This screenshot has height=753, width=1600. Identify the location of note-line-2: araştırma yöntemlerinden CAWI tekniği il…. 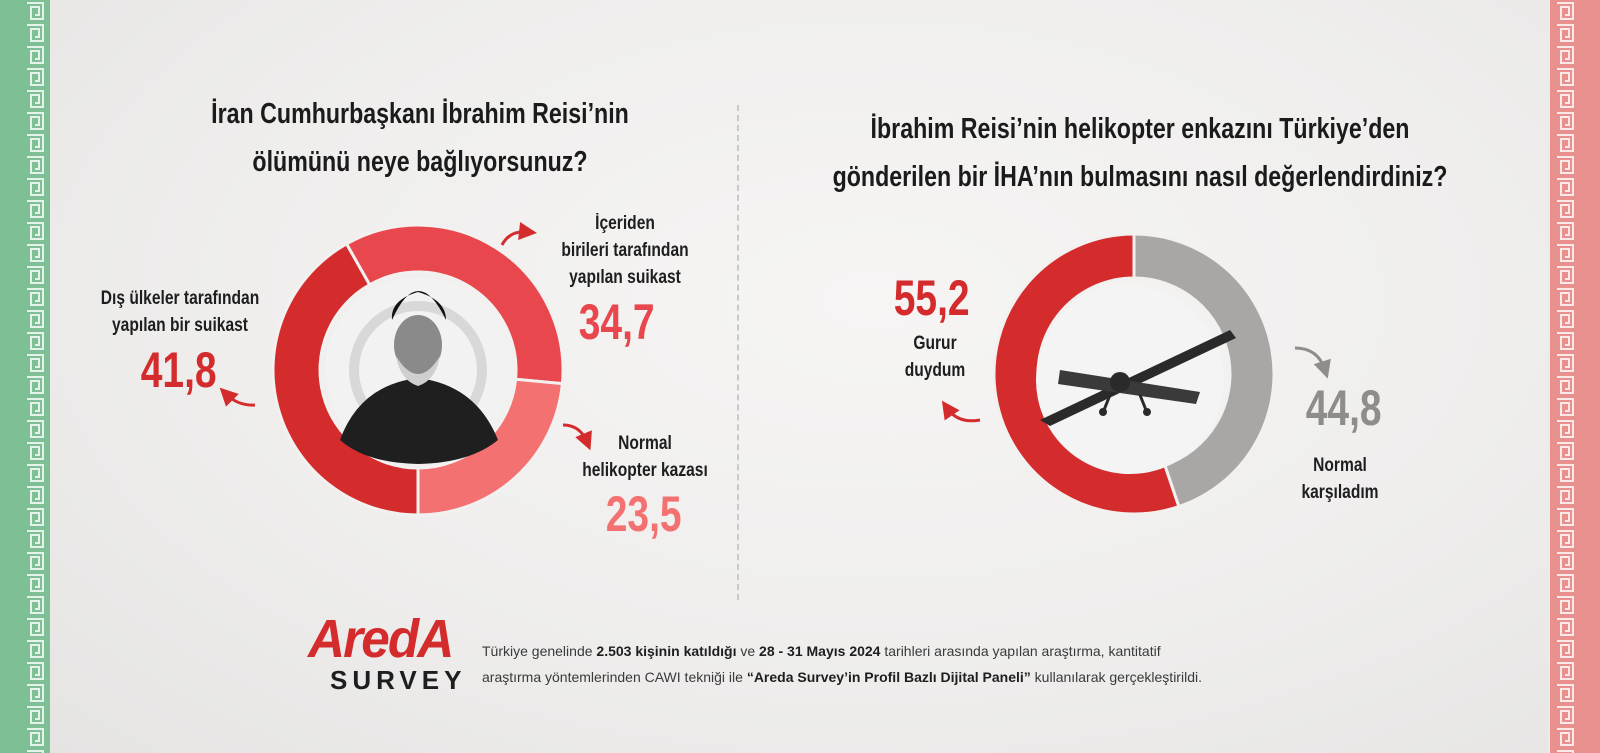
(842, 677).